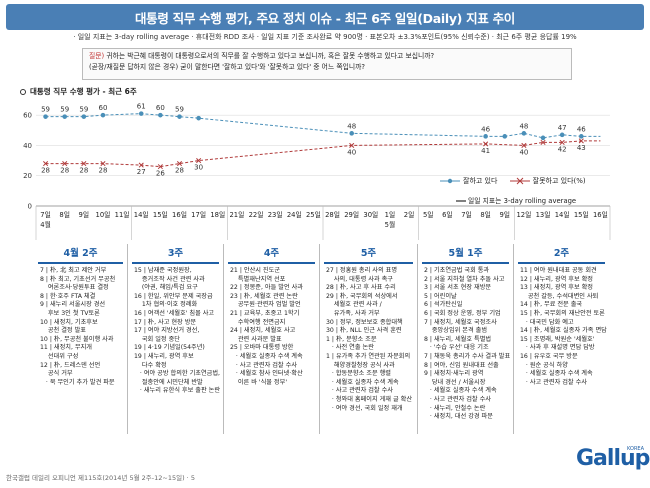 This screenshot has width=650, height=488. What do you see at coordinates (80, 254) in the screenshot?
I see `week-column-title: 4월 2주` at bounding box center [80, 254].